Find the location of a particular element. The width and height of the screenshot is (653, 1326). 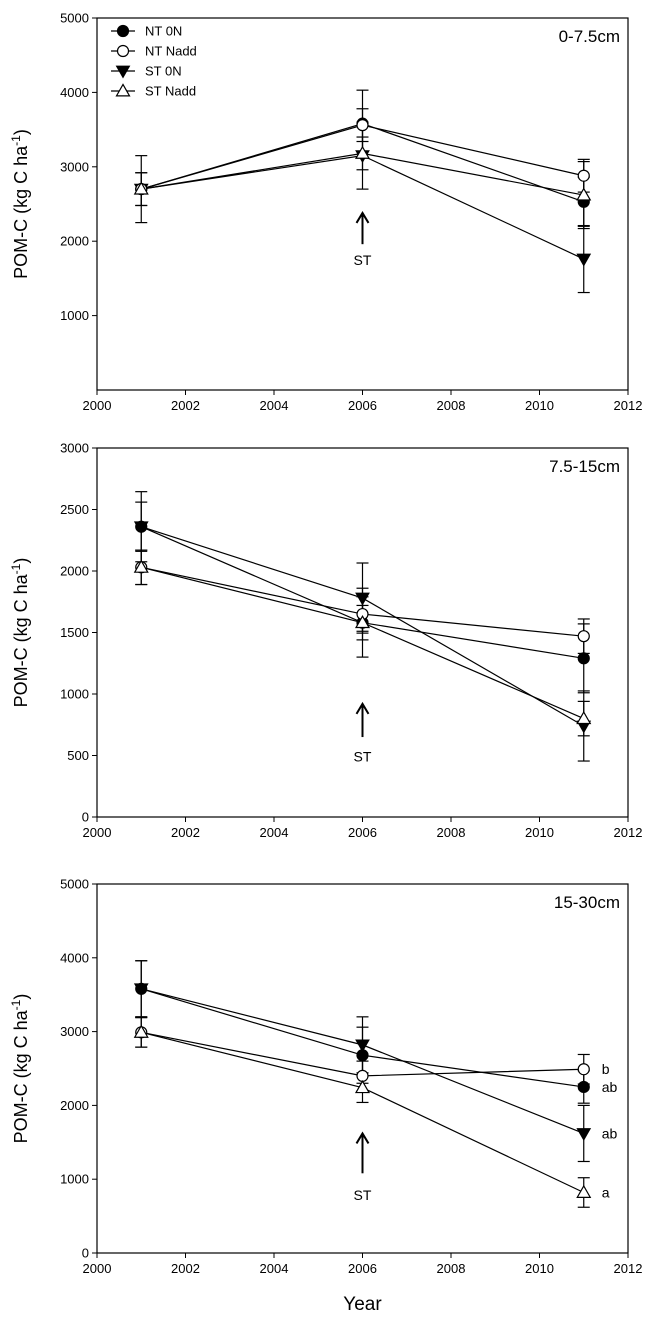

y-tick-label: 2500 is located at coordinates (74, 509).